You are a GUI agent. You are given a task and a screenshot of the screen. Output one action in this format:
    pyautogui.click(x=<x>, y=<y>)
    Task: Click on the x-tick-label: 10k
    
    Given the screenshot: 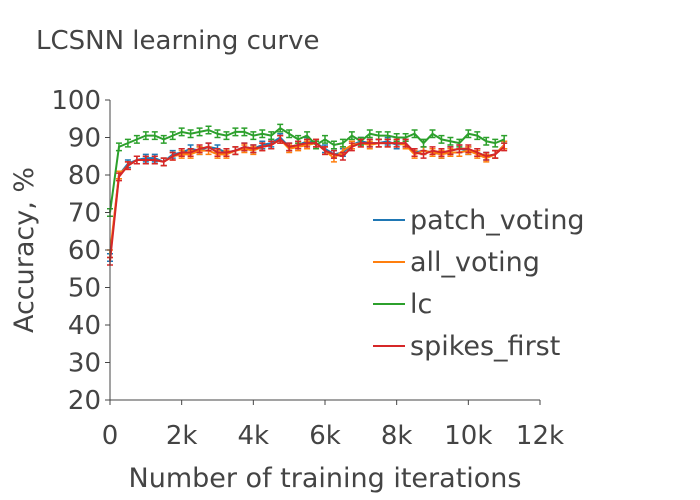 What is the action you would take?
    pyautogui.click(x=468, y=436)
    